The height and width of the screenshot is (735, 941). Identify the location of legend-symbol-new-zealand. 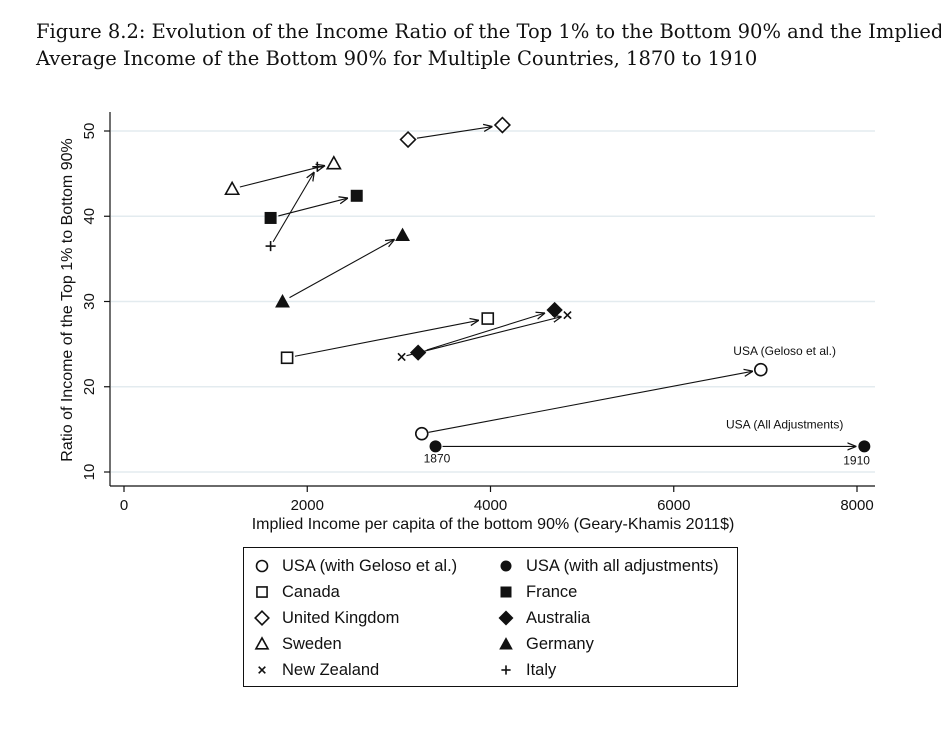
(262, 670).